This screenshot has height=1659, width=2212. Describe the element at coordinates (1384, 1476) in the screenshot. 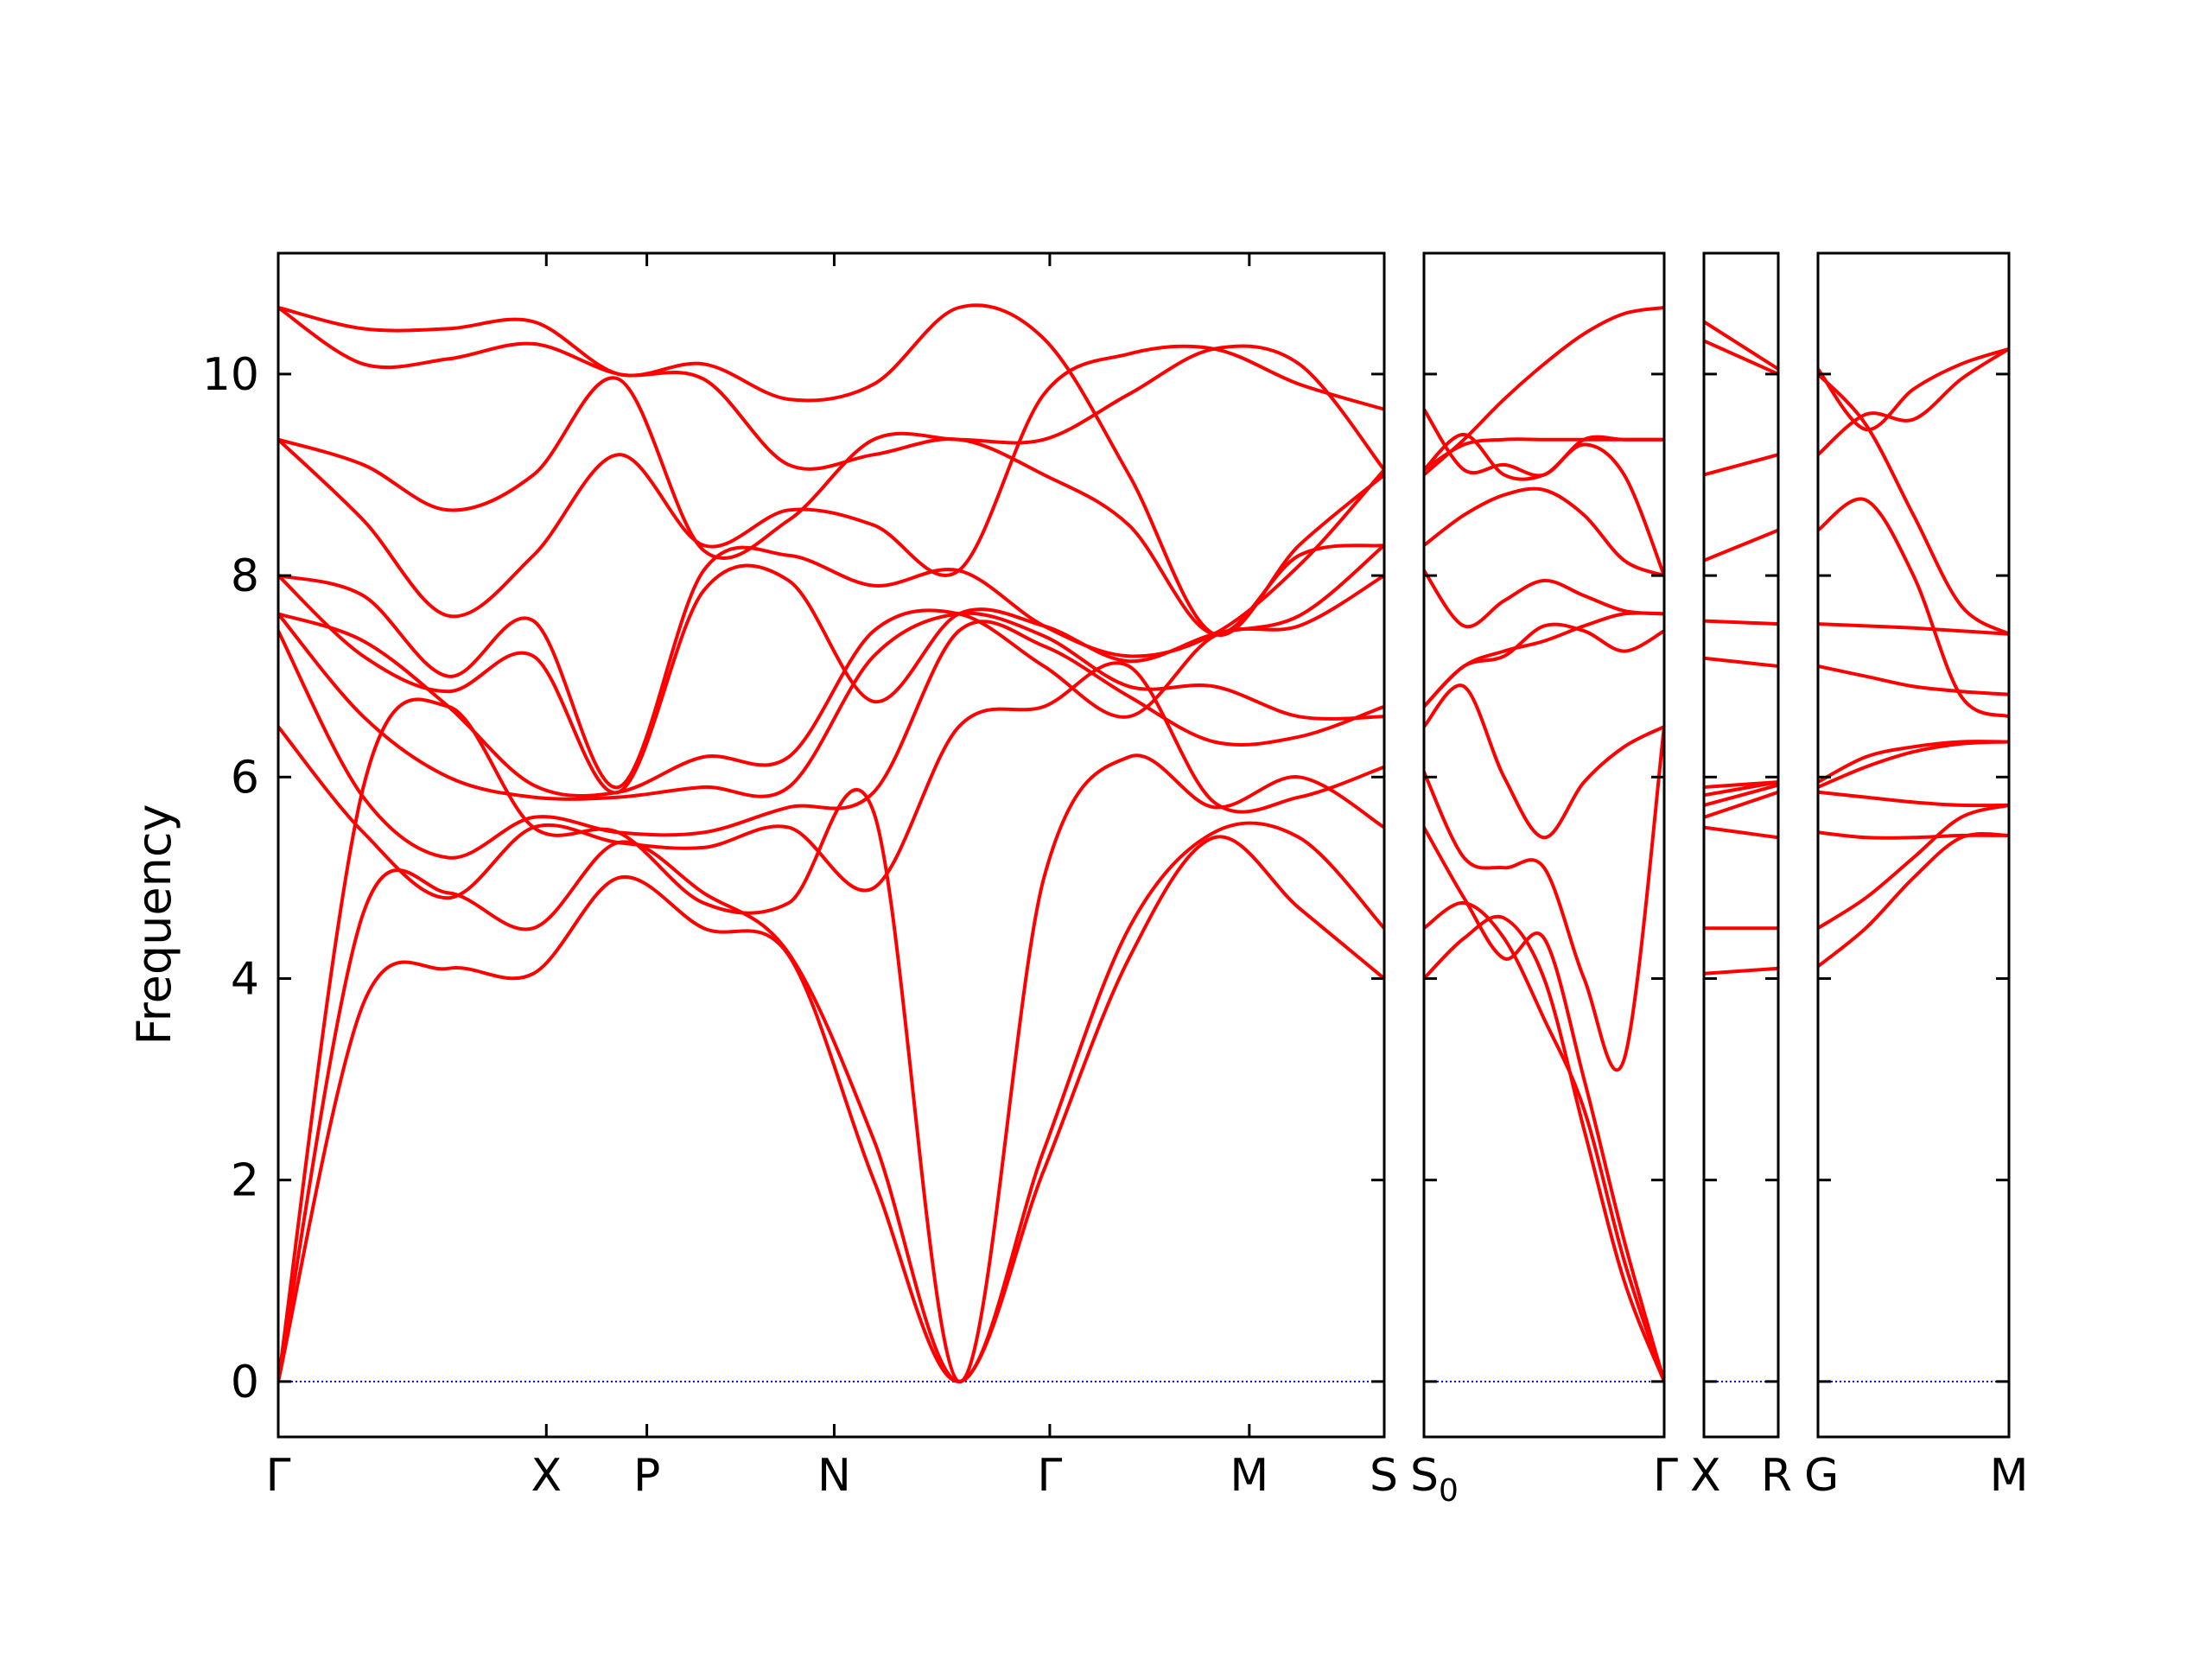

I see `x-tick-label: S` at that location.